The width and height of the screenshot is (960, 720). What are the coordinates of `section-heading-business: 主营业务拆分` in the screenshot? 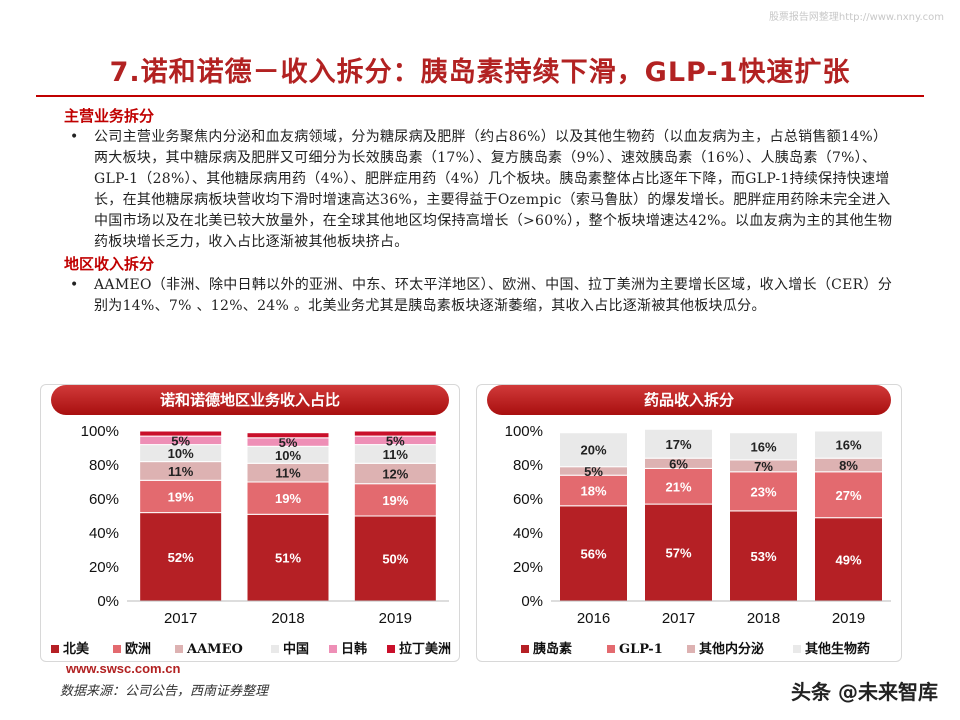 It's located at (109, 116).